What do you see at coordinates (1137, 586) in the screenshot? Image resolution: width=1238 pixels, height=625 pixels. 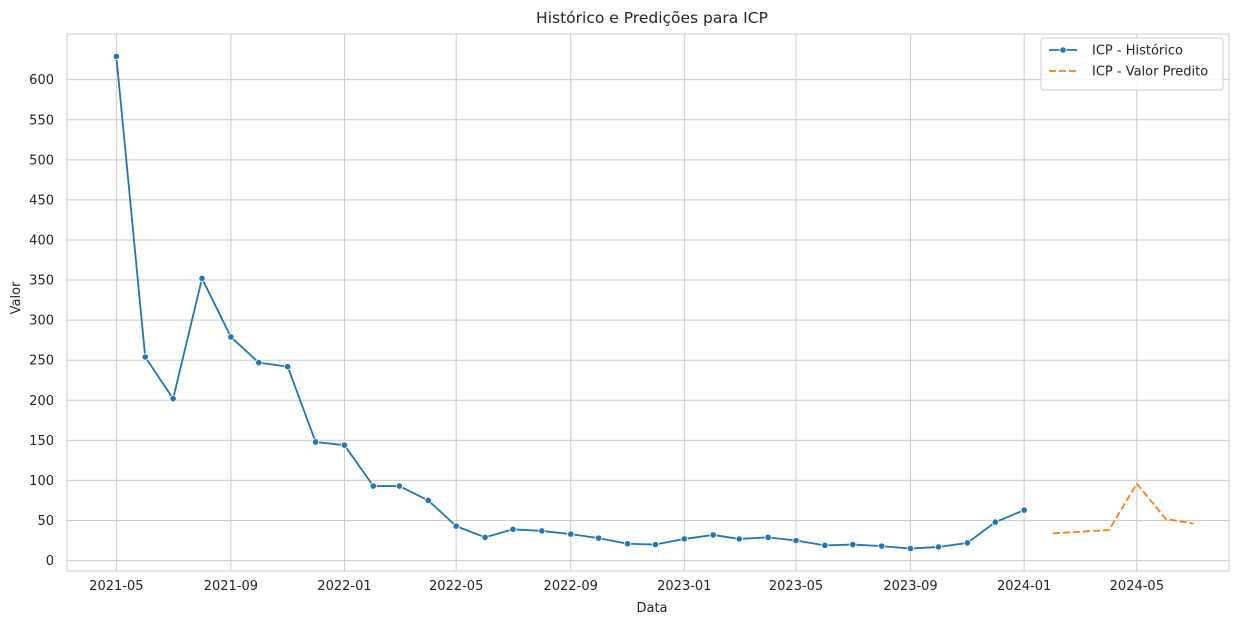 I see `x-tick-label: 2024-05` at bounding box center [1137, 586].